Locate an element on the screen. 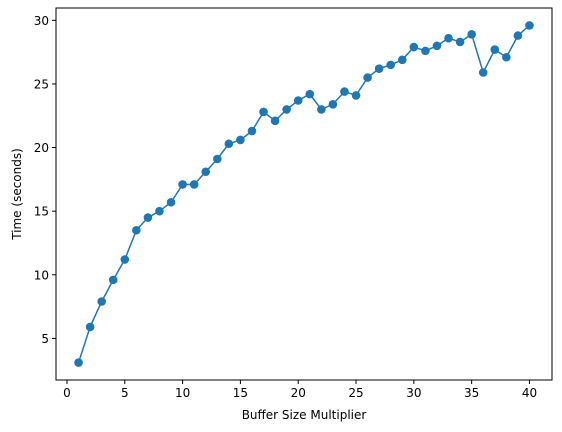 The image size is (562, 432). y-tick-label: 25 is located at coordinates (41, 84).